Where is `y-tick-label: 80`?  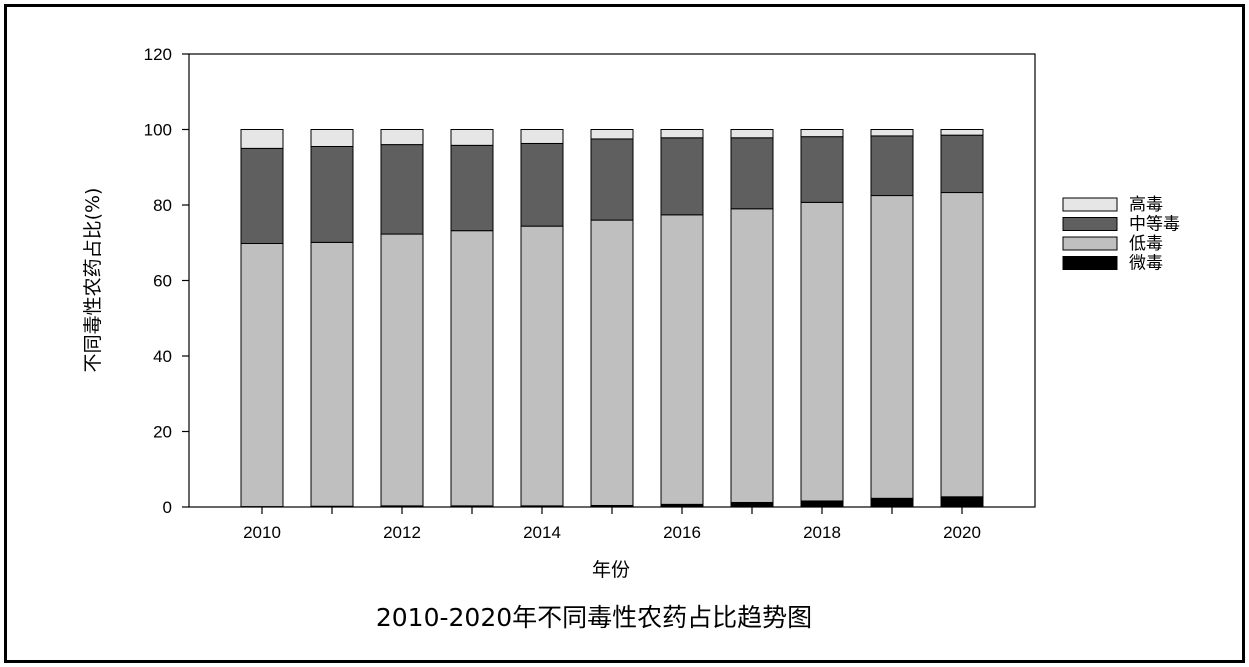 y-tick-label: 80 is located at coordinates (162, 205).